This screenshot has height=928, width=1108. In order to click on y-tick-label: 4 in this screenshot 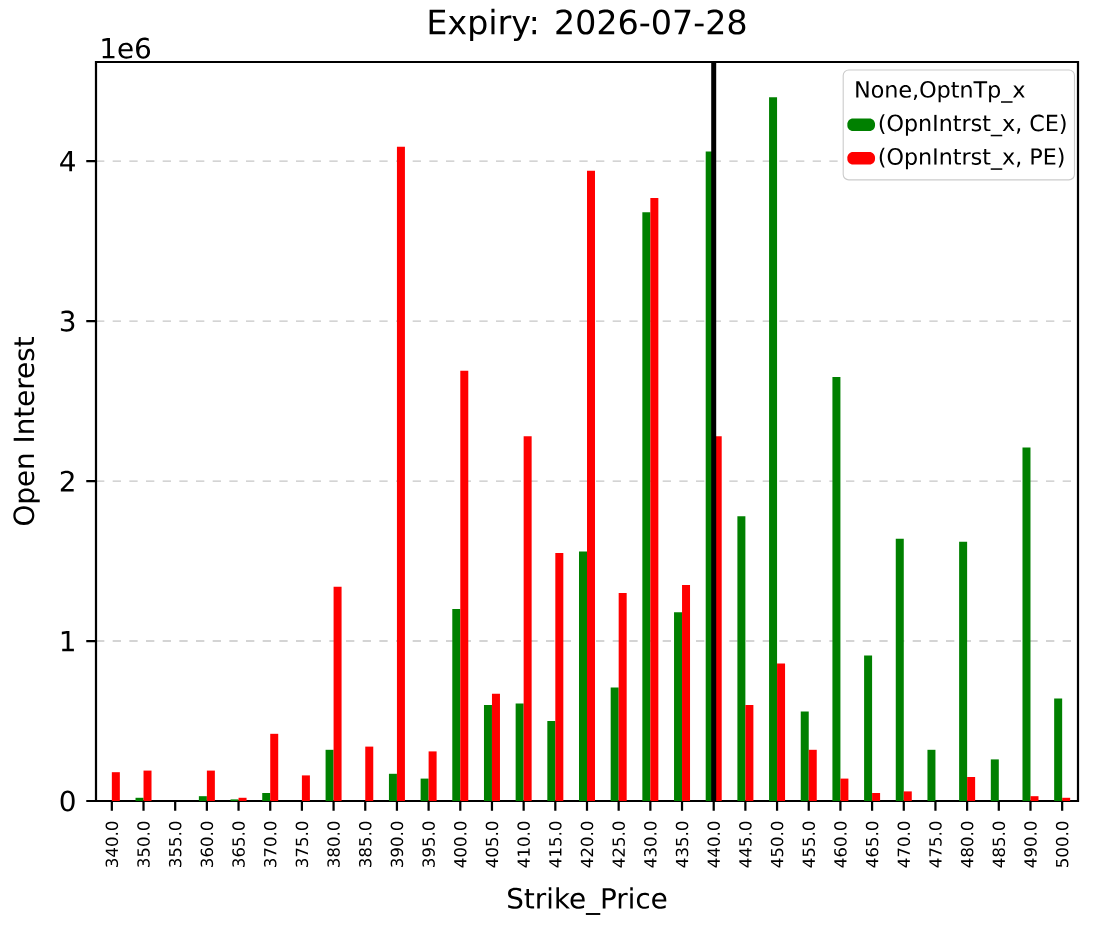, I will do `click(67, 161)`.